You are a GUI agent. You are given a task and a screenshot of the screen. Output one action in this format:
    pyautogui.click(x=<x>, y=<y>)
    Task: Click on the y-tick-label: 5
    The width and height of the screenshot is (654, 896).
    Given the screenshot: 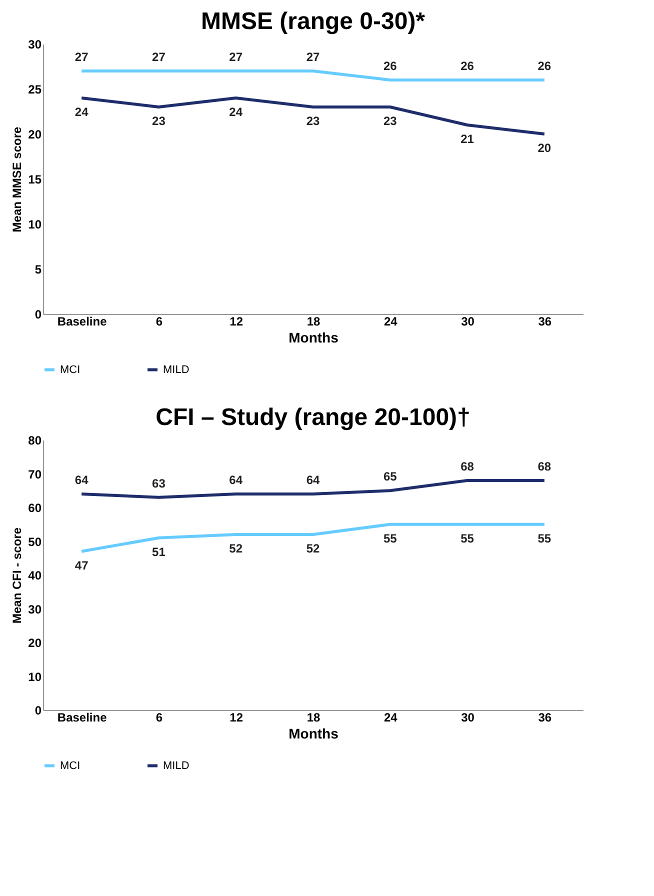 What is the action you would take?
    pyautogui.click(x=38, y=269)
    